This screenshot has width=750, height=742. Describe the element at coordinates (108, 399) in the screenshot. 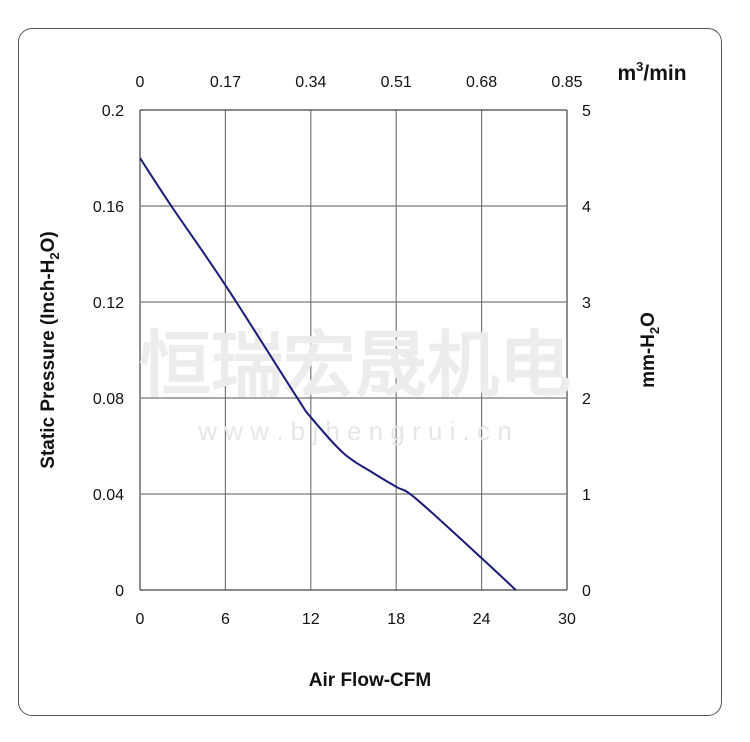

I see `y-tick-label: 0.08` at that location.